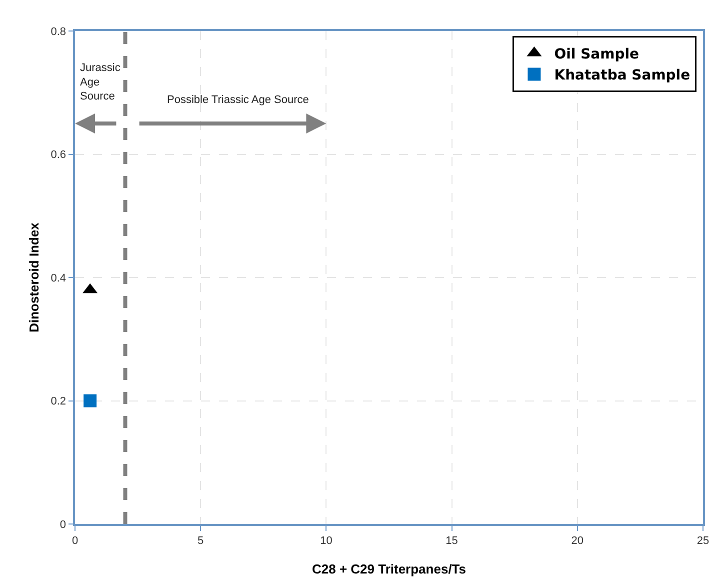  What do you see at coordinates (58, 32) in the screenshot?
I see `y-tick-label: 0.8` at bounding box center [58, 32].